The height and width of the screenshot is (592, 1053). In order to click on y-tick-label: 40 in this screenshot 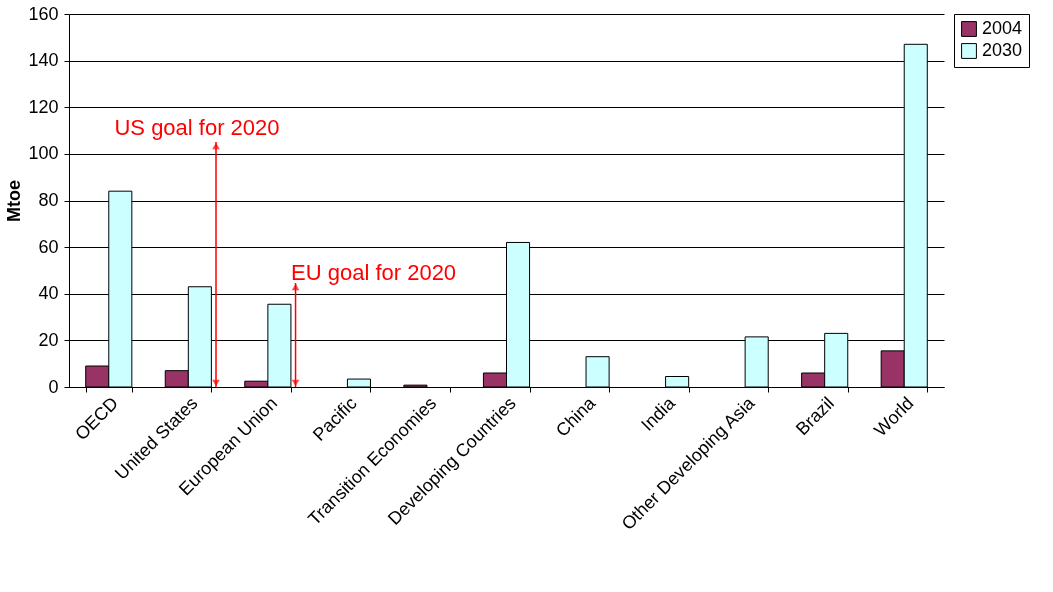, I will do `click(48, 293)`.